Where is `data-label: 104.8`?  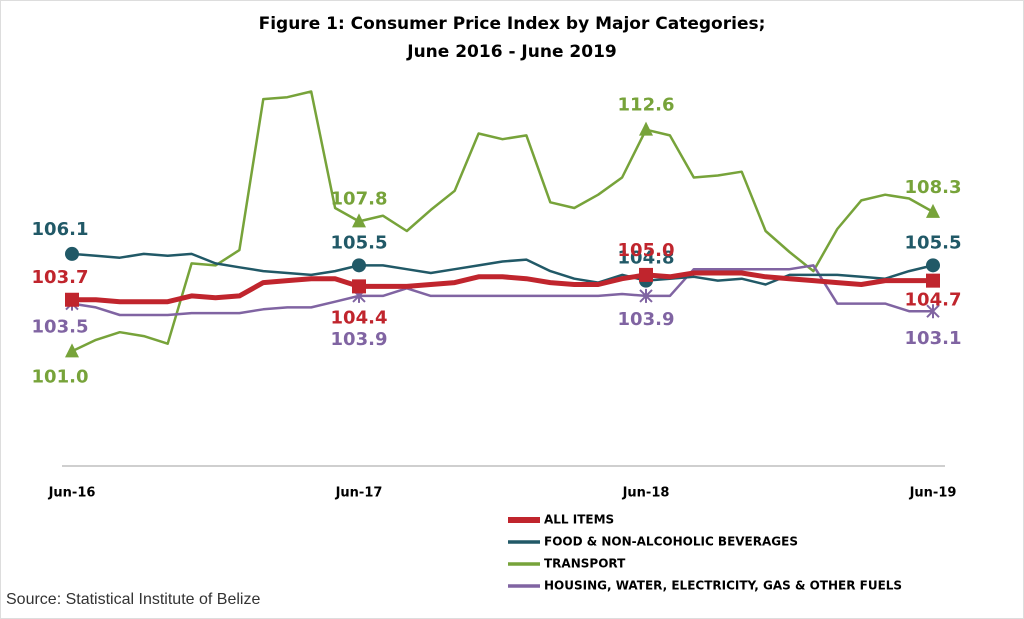
data-label: 104.8 is located at coordinates (646, 258).